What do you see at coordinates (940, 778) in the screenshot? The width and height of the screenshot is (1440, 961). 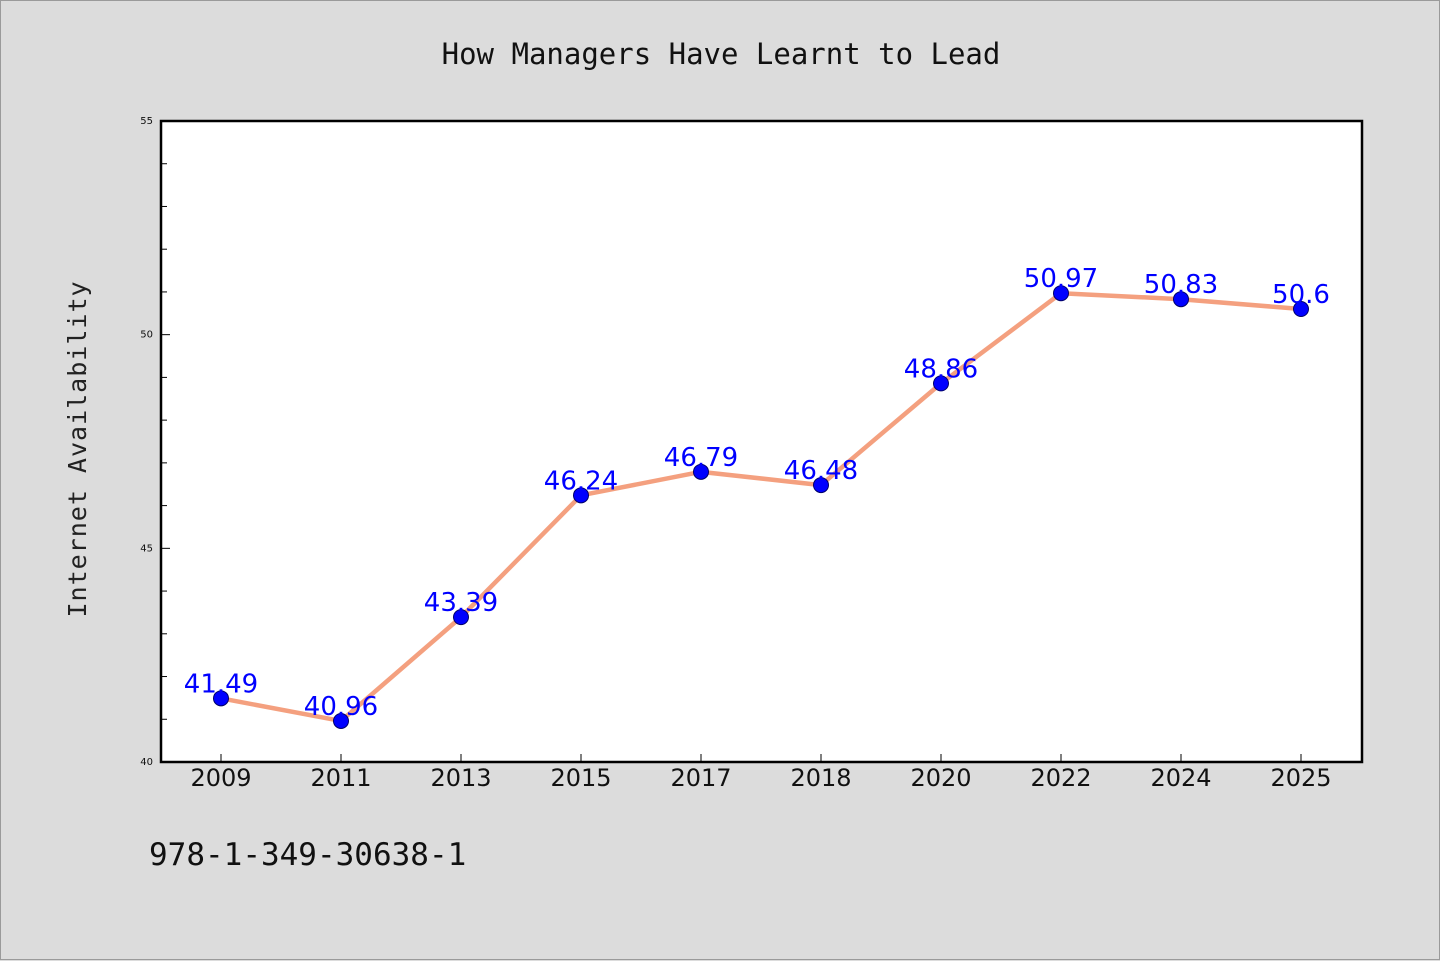 I see `x-tick-label: 2020` at bounding box center [940, 778].